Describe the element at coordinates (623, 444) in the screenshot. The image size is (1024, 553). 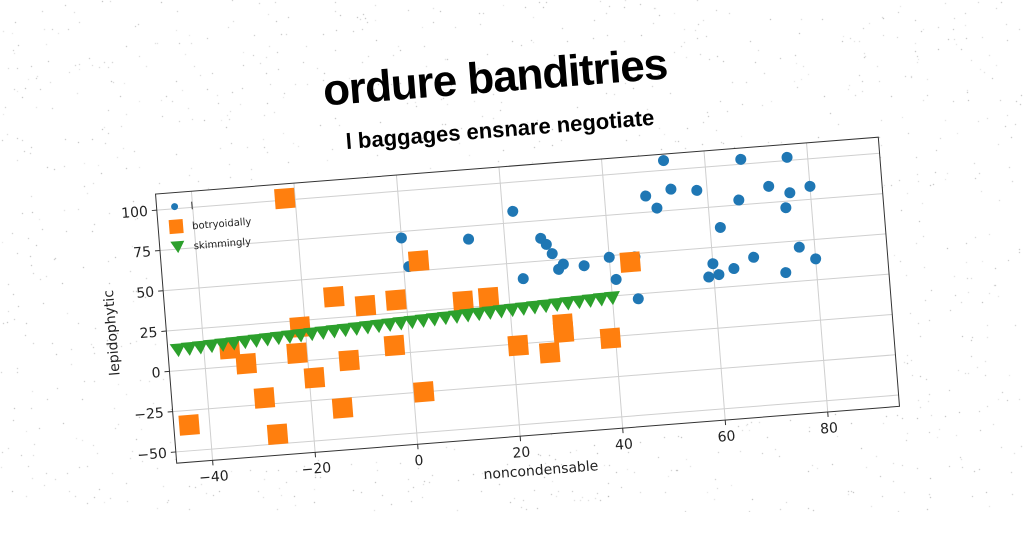
I see `x-tick-label: 40` at that location.